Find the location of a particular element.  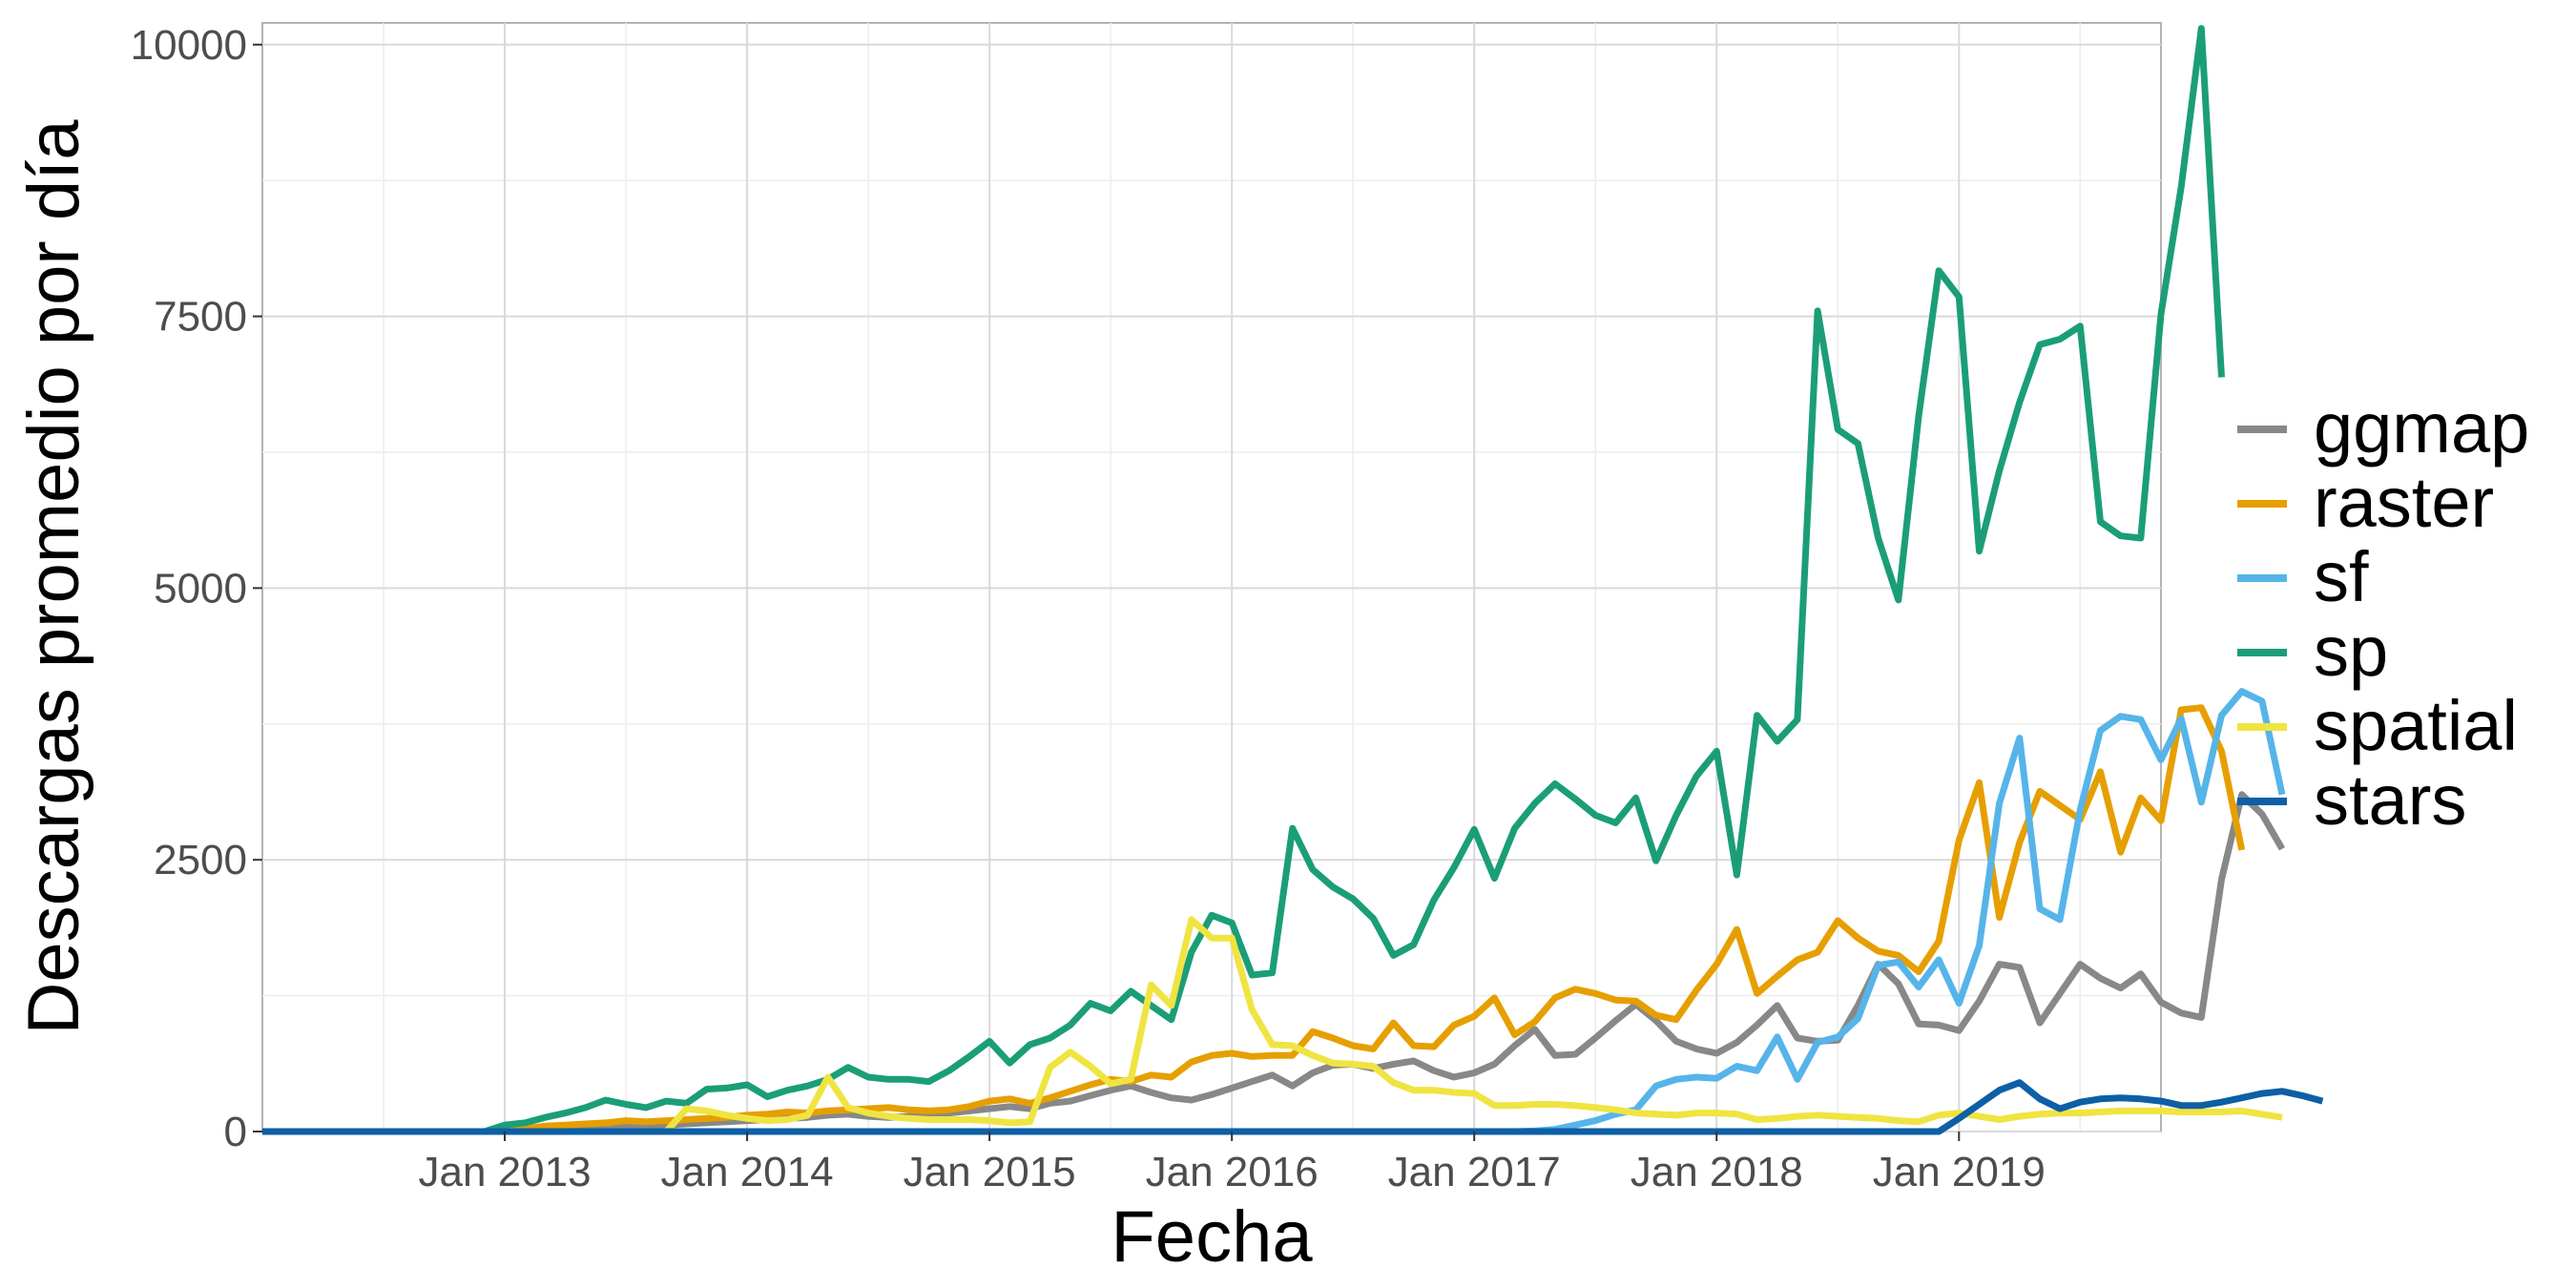

y-tick-label: 0 is located at coordinates (235, 1132).